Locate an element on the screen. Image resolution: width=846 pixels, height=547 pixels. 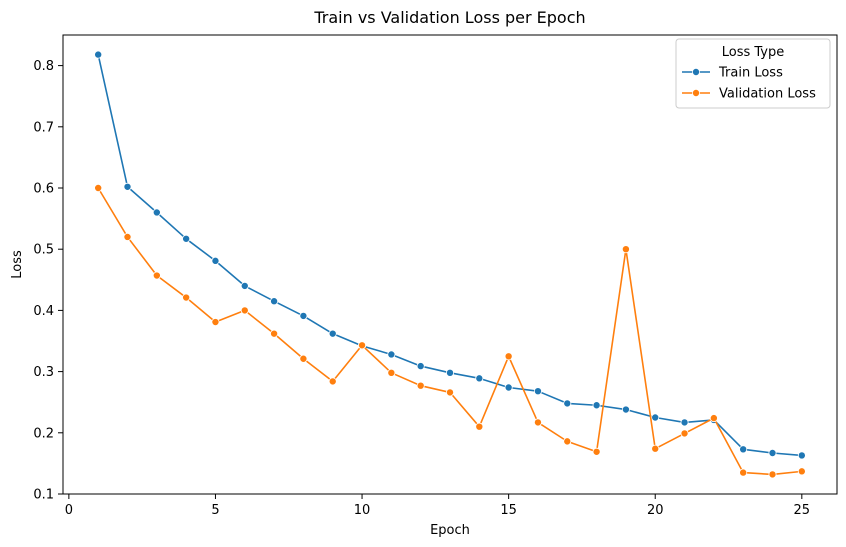
x-tick-label: 25 is located at coordinates (802, 510).